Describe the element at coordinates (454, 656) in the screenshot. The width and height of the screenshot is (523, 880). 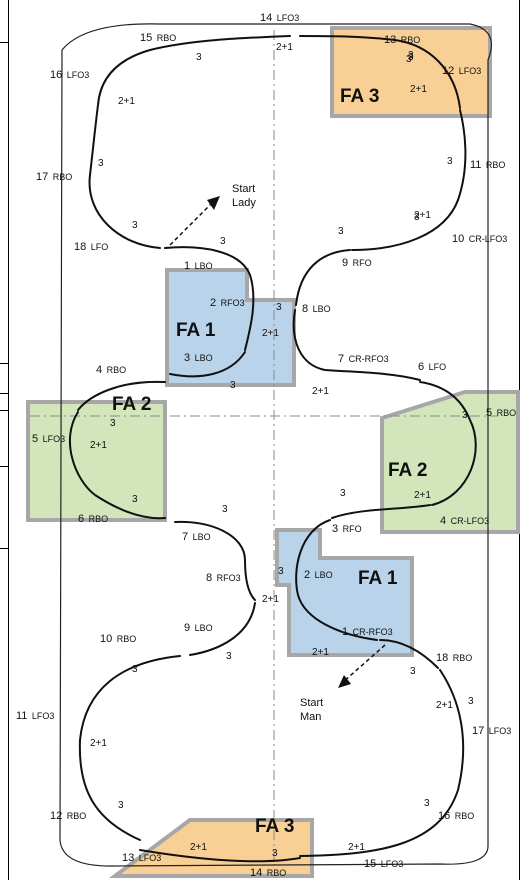
I see `step-label: 18 RBO` at that location.